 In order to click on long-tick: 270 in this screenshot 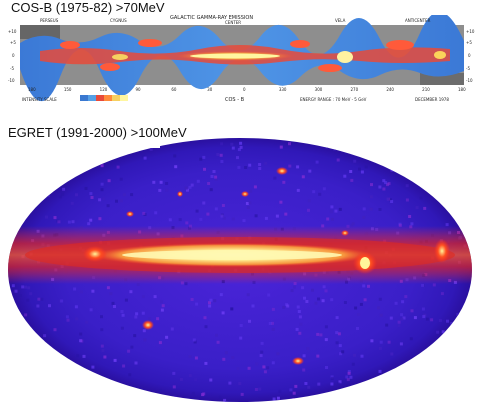, I will do `click(355, 89)`.